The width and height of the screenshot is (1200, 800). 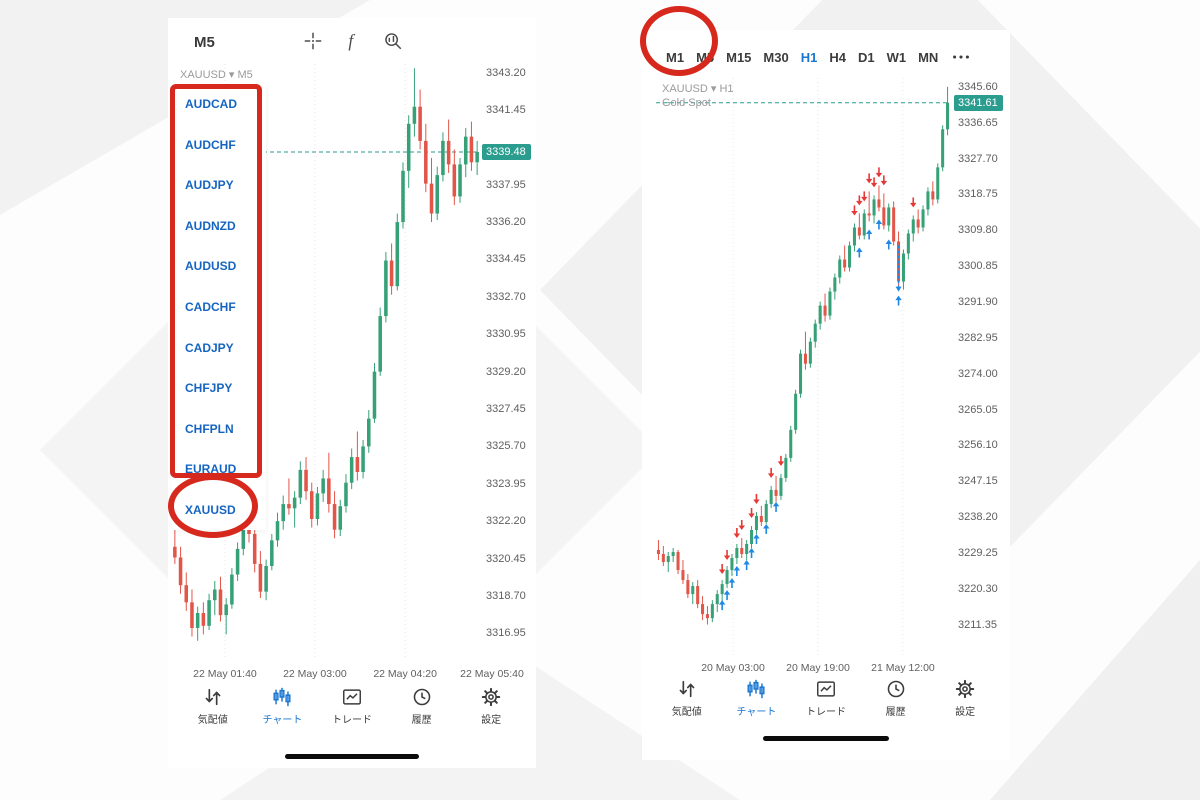 I want to click on timeframe-mn: MN, so click(x=928, y=57).